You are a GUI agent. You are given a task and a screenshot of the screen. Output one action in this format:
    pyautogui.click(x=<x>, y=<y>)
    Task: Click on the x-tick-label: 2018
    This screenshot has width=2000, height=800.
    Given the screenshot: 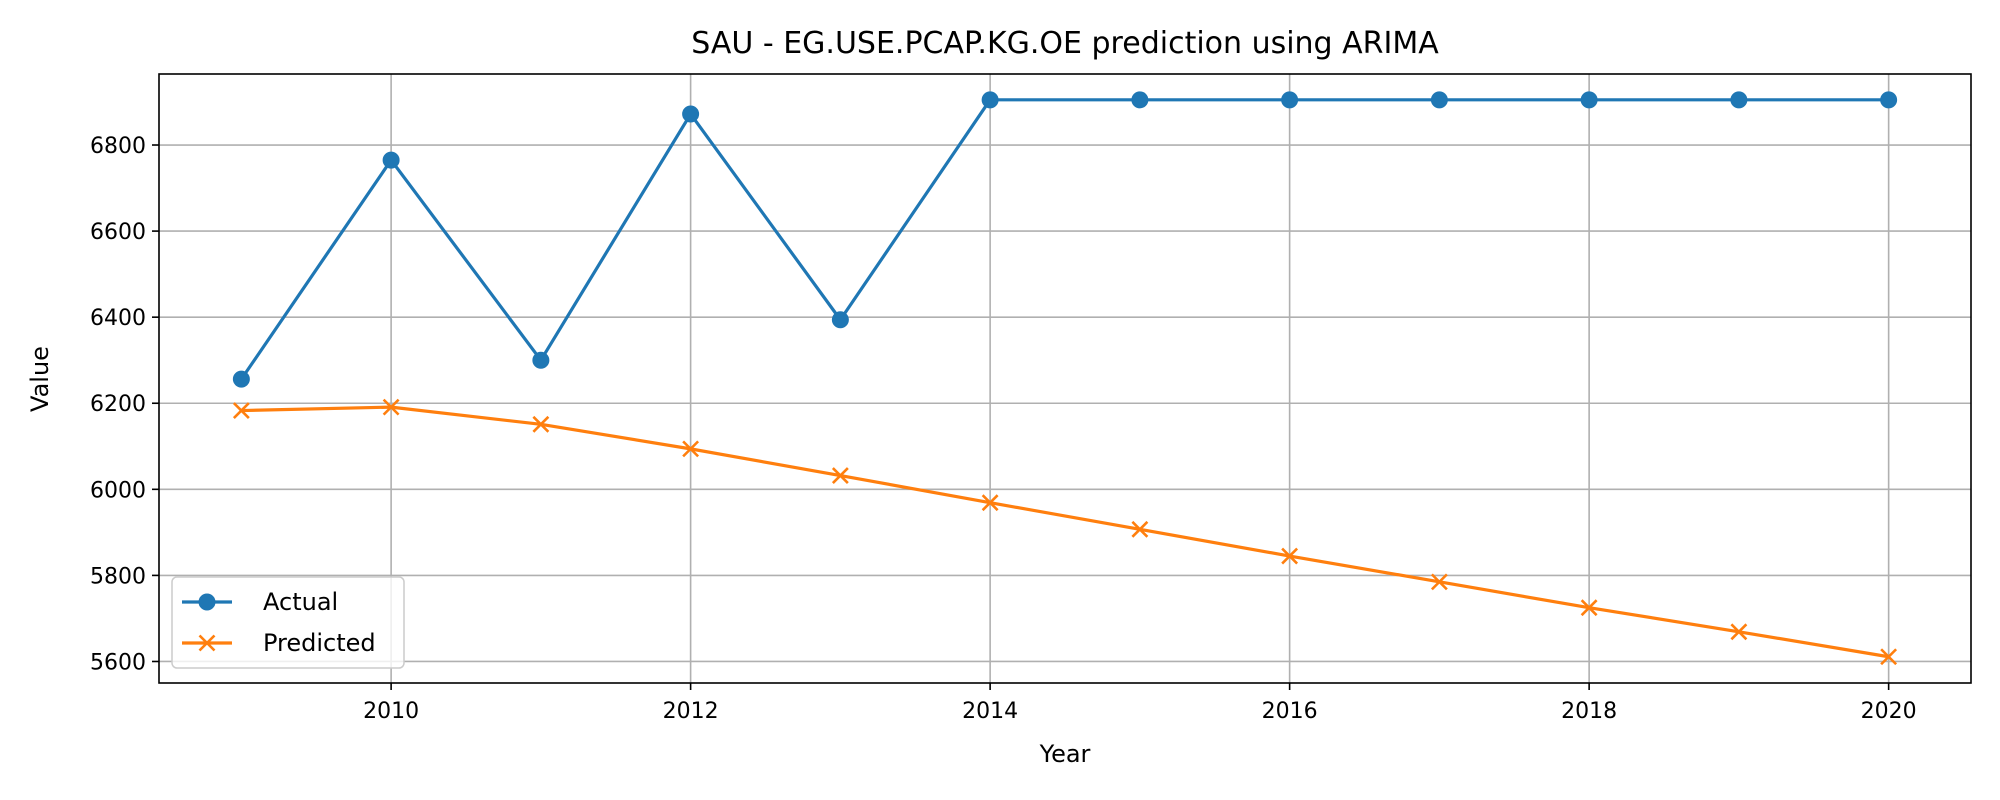 What is the action you would take?
    pyautogui.click(x=1589, y=711)
    